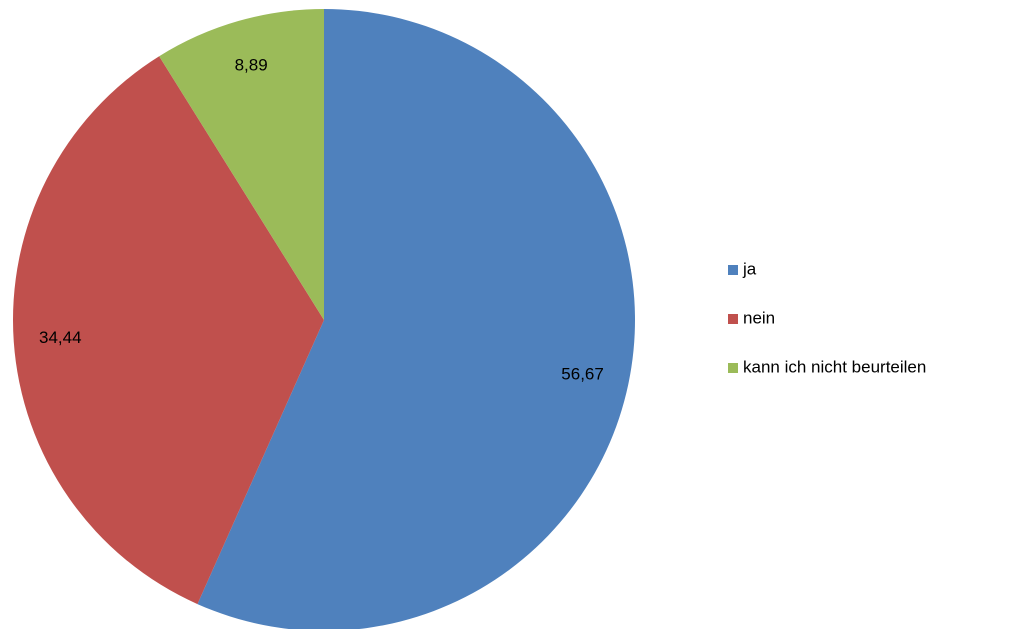 This screenshot has width=1018, height=629. What do you see at coordinates (60, 337) in the screenshot?
I see `data-label: 34,44` at bounding box center [60, 337].